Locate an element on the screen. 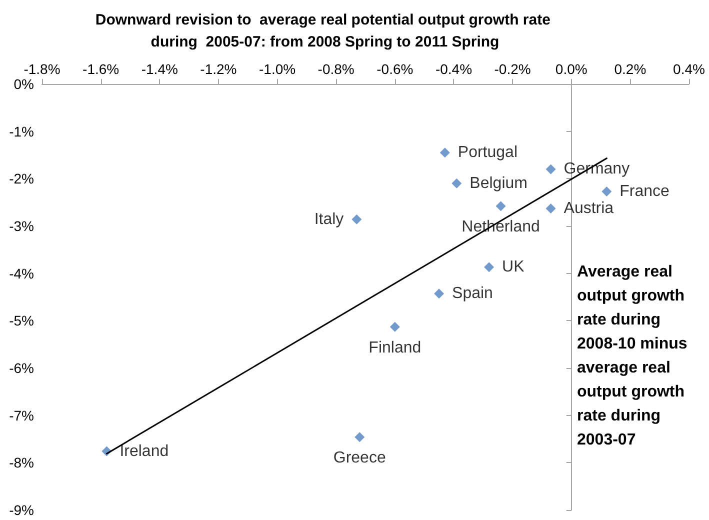  y-tick-label: -1% is located at coordinates (21, 131).